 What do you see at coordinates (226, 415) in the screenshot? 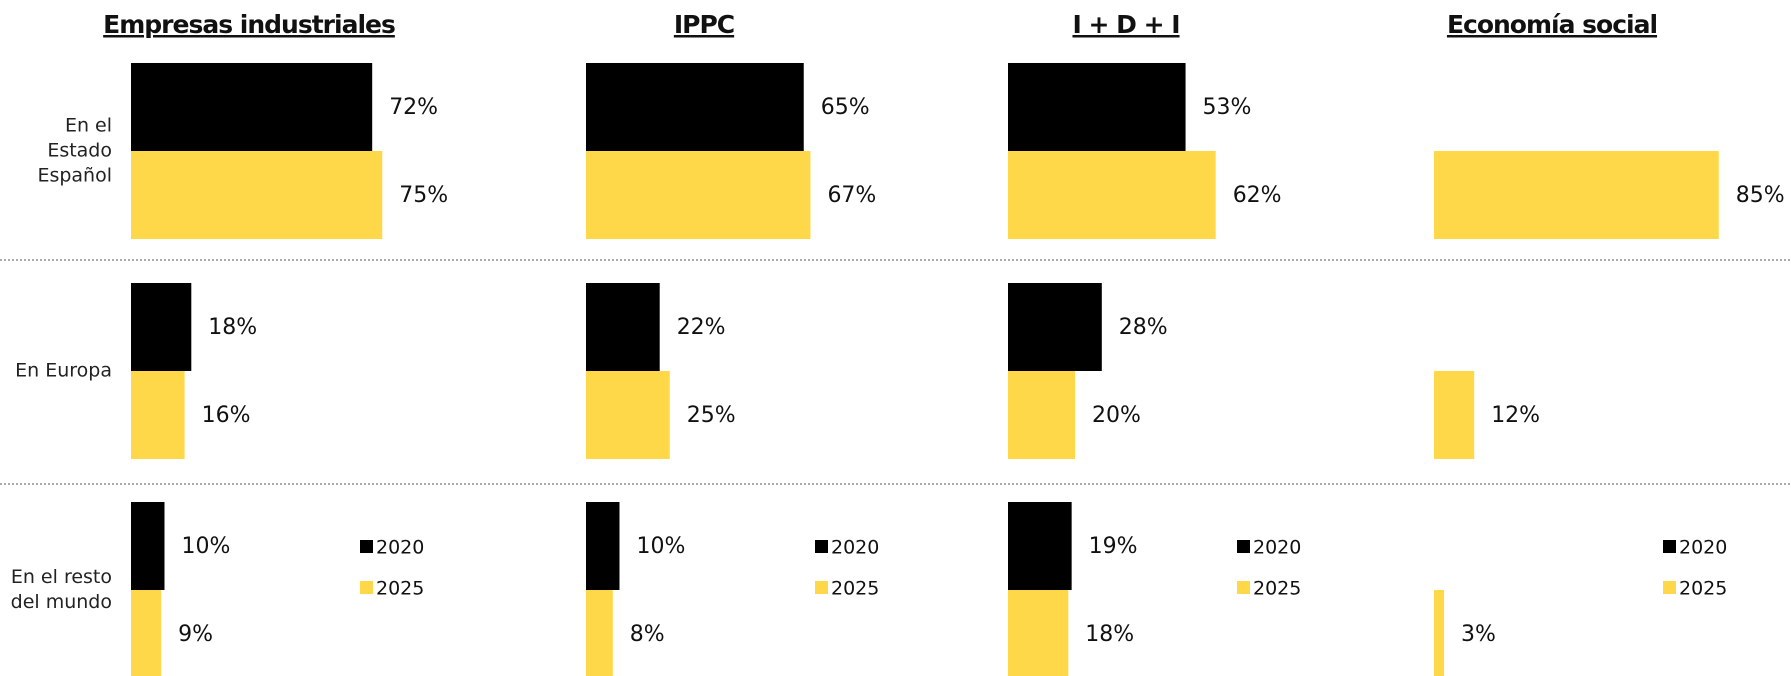
I see `value-label: 16%` at bounding box center [226, 415].